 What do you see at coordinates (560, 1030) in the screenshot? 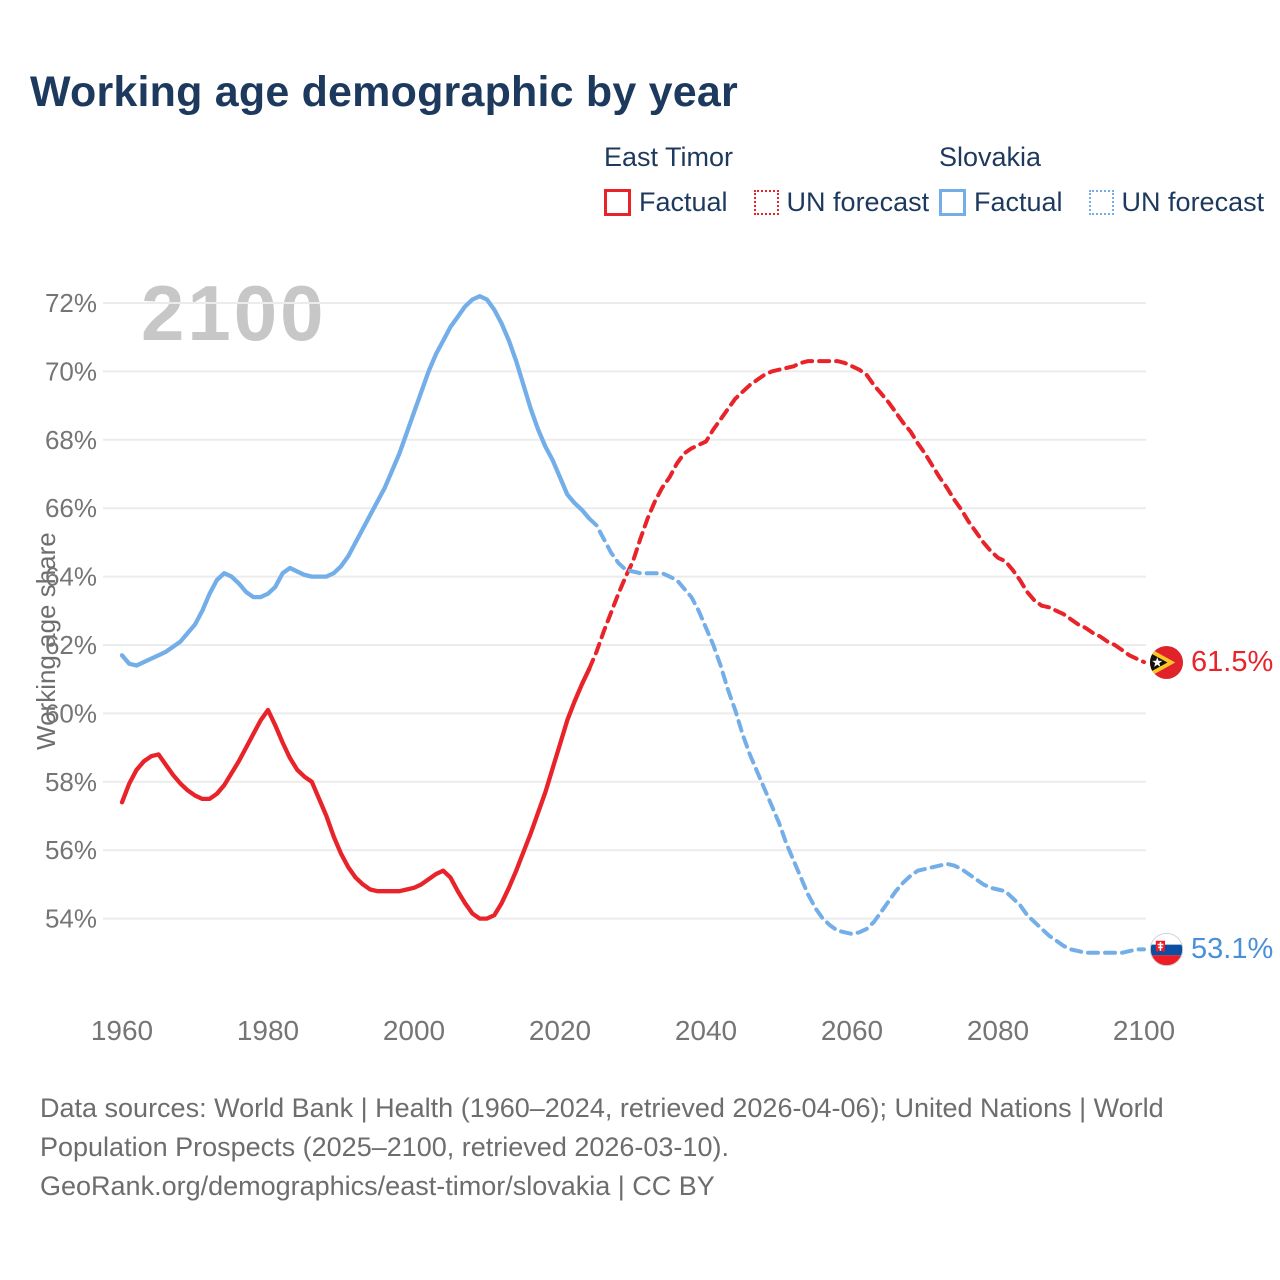
I see `x-tick-label: 2020` at bounding box center [560, 1030].